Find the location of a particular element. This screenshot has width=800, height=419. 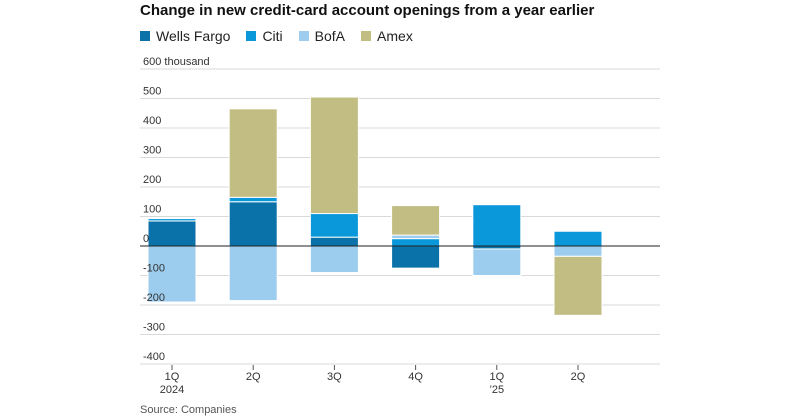

legend-item-amex: Amex is located at coordinates (387, 36).